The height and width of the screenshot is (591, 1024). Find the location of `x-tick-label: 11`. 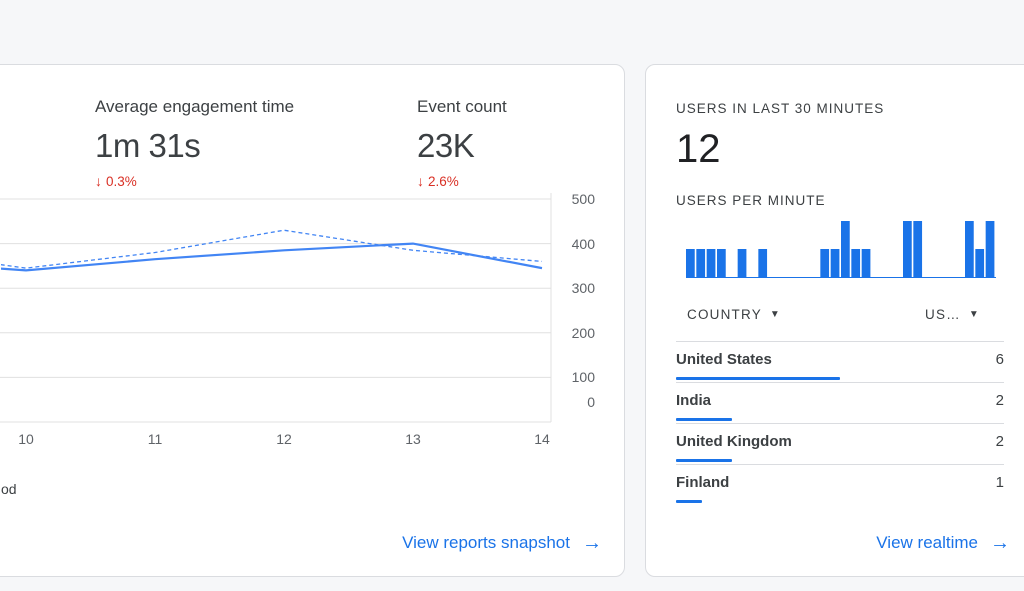

x-tick-label: 11 is located at coordinates (155, 439).